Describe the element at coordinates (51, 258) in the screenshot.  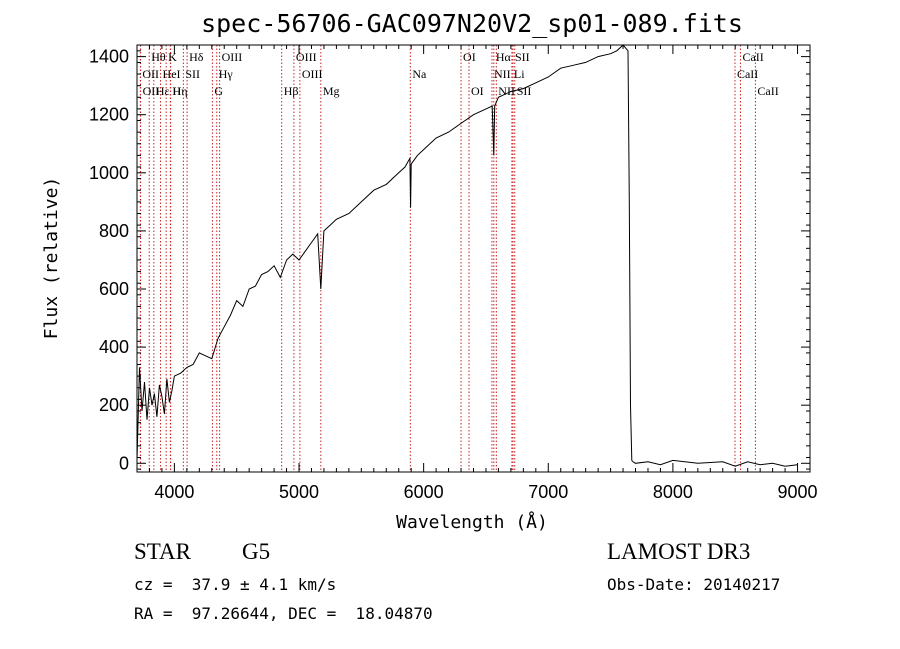
I see `y-axis-label: Flux (relative)` at that location.